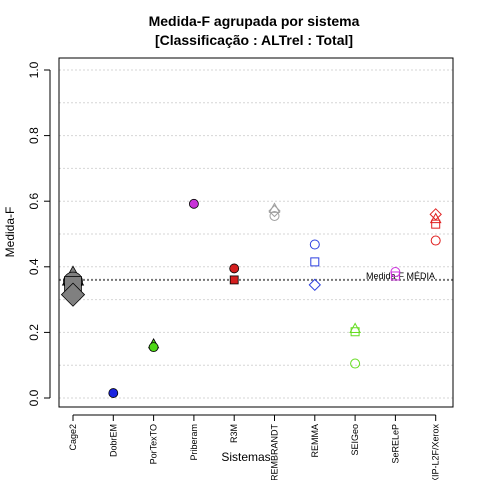 This screenshot has height=480, width=480. Describe the element at coordinates (34, 201) in the screenshot. I see `y-tick-label: 0.6` at that location.